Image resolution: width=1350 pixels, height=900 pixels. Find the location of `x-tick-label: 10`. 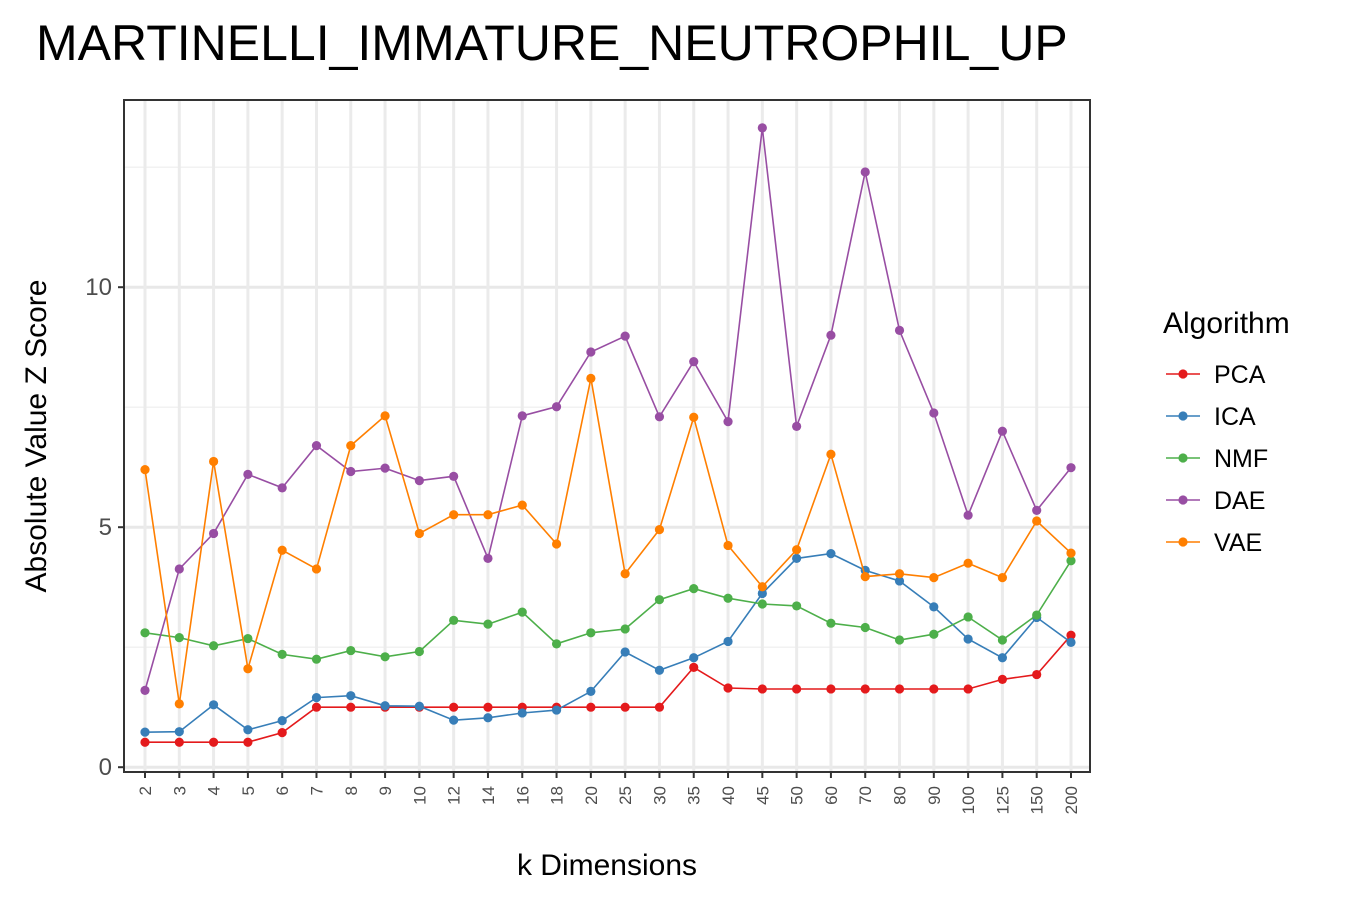

x-tick-label: 10 is located at coordinates (419, 795).